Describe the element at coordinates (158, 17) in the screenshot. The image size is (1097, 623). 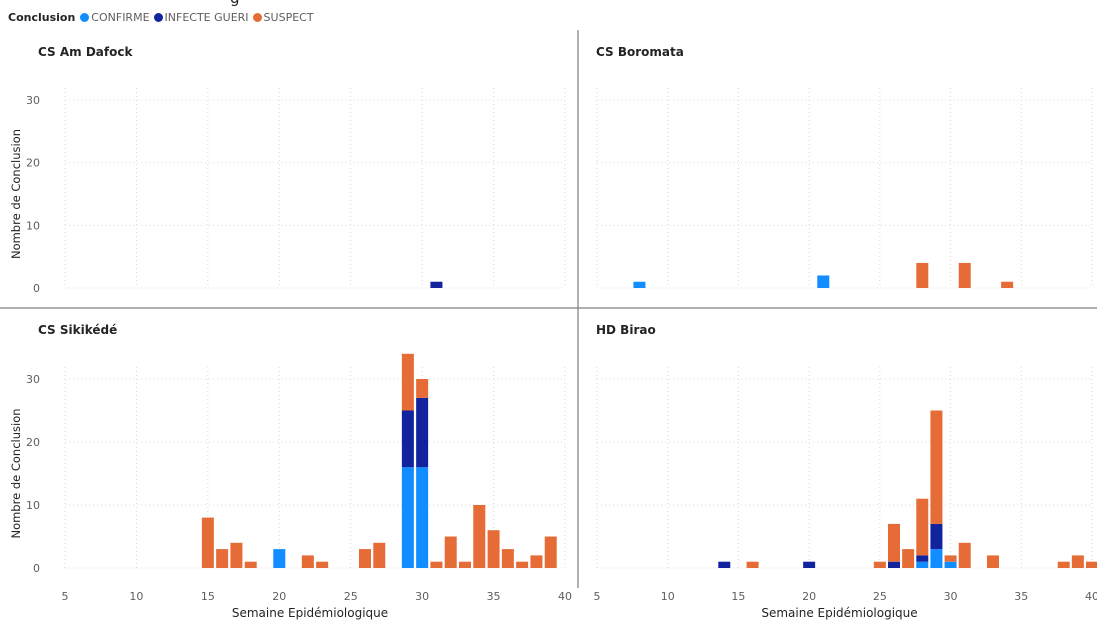
I see `legend-dot-infecte-gueri` at that location.